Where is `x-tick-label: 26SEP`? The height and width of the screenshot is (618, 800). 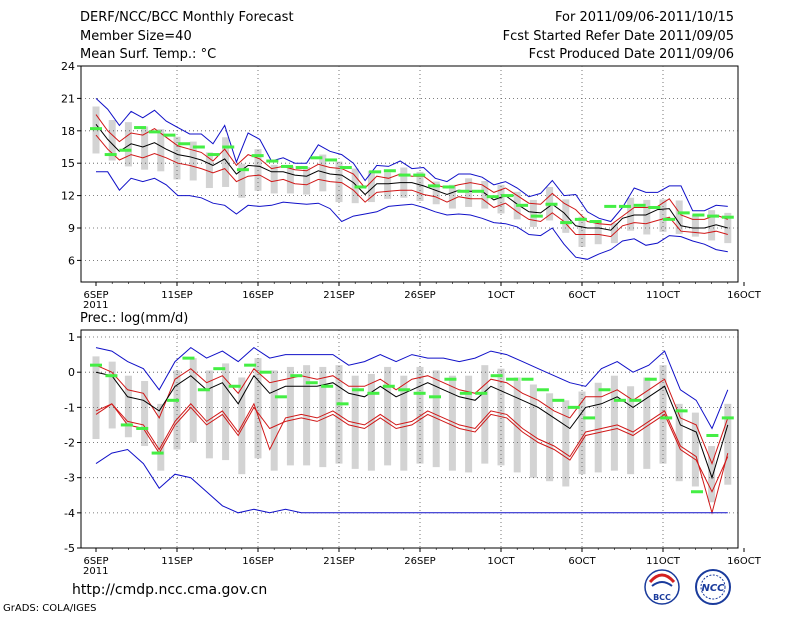
x-tick-label: 26SEP is located at coordinates (419, 561).